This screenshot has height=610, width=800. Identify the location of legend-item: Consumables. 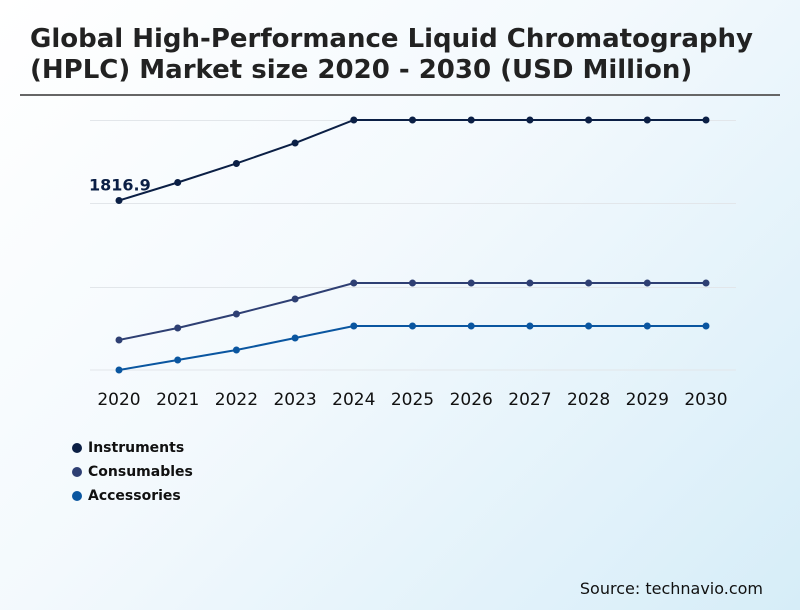
(132, 472).